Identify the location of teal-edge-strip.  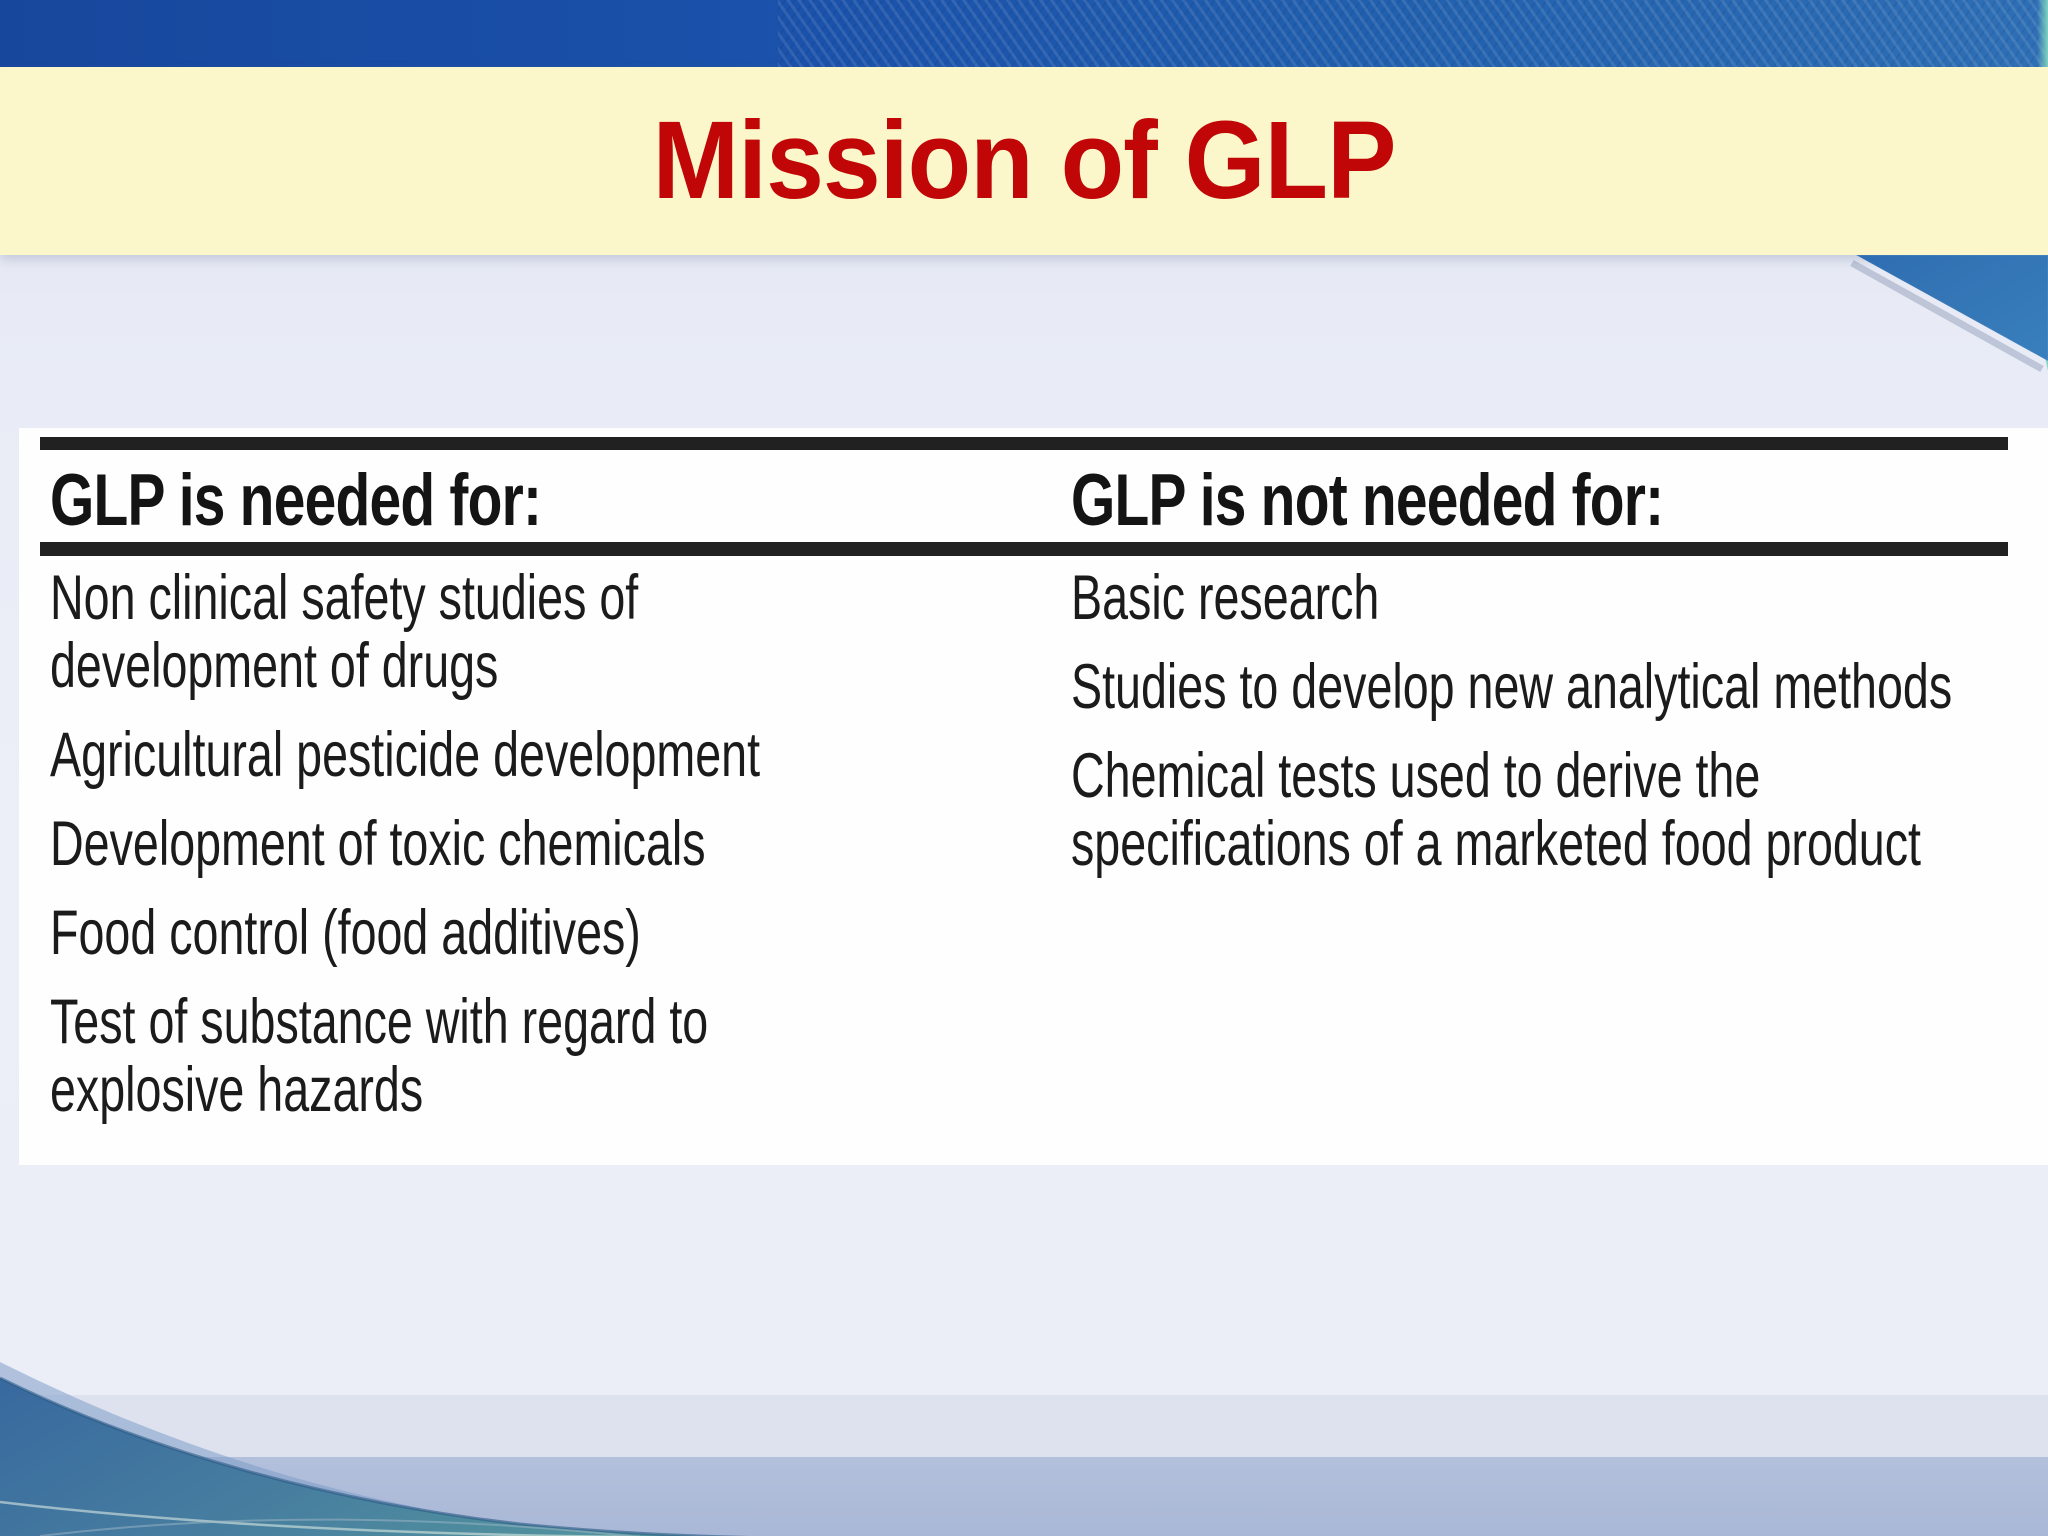
(2042, 33).